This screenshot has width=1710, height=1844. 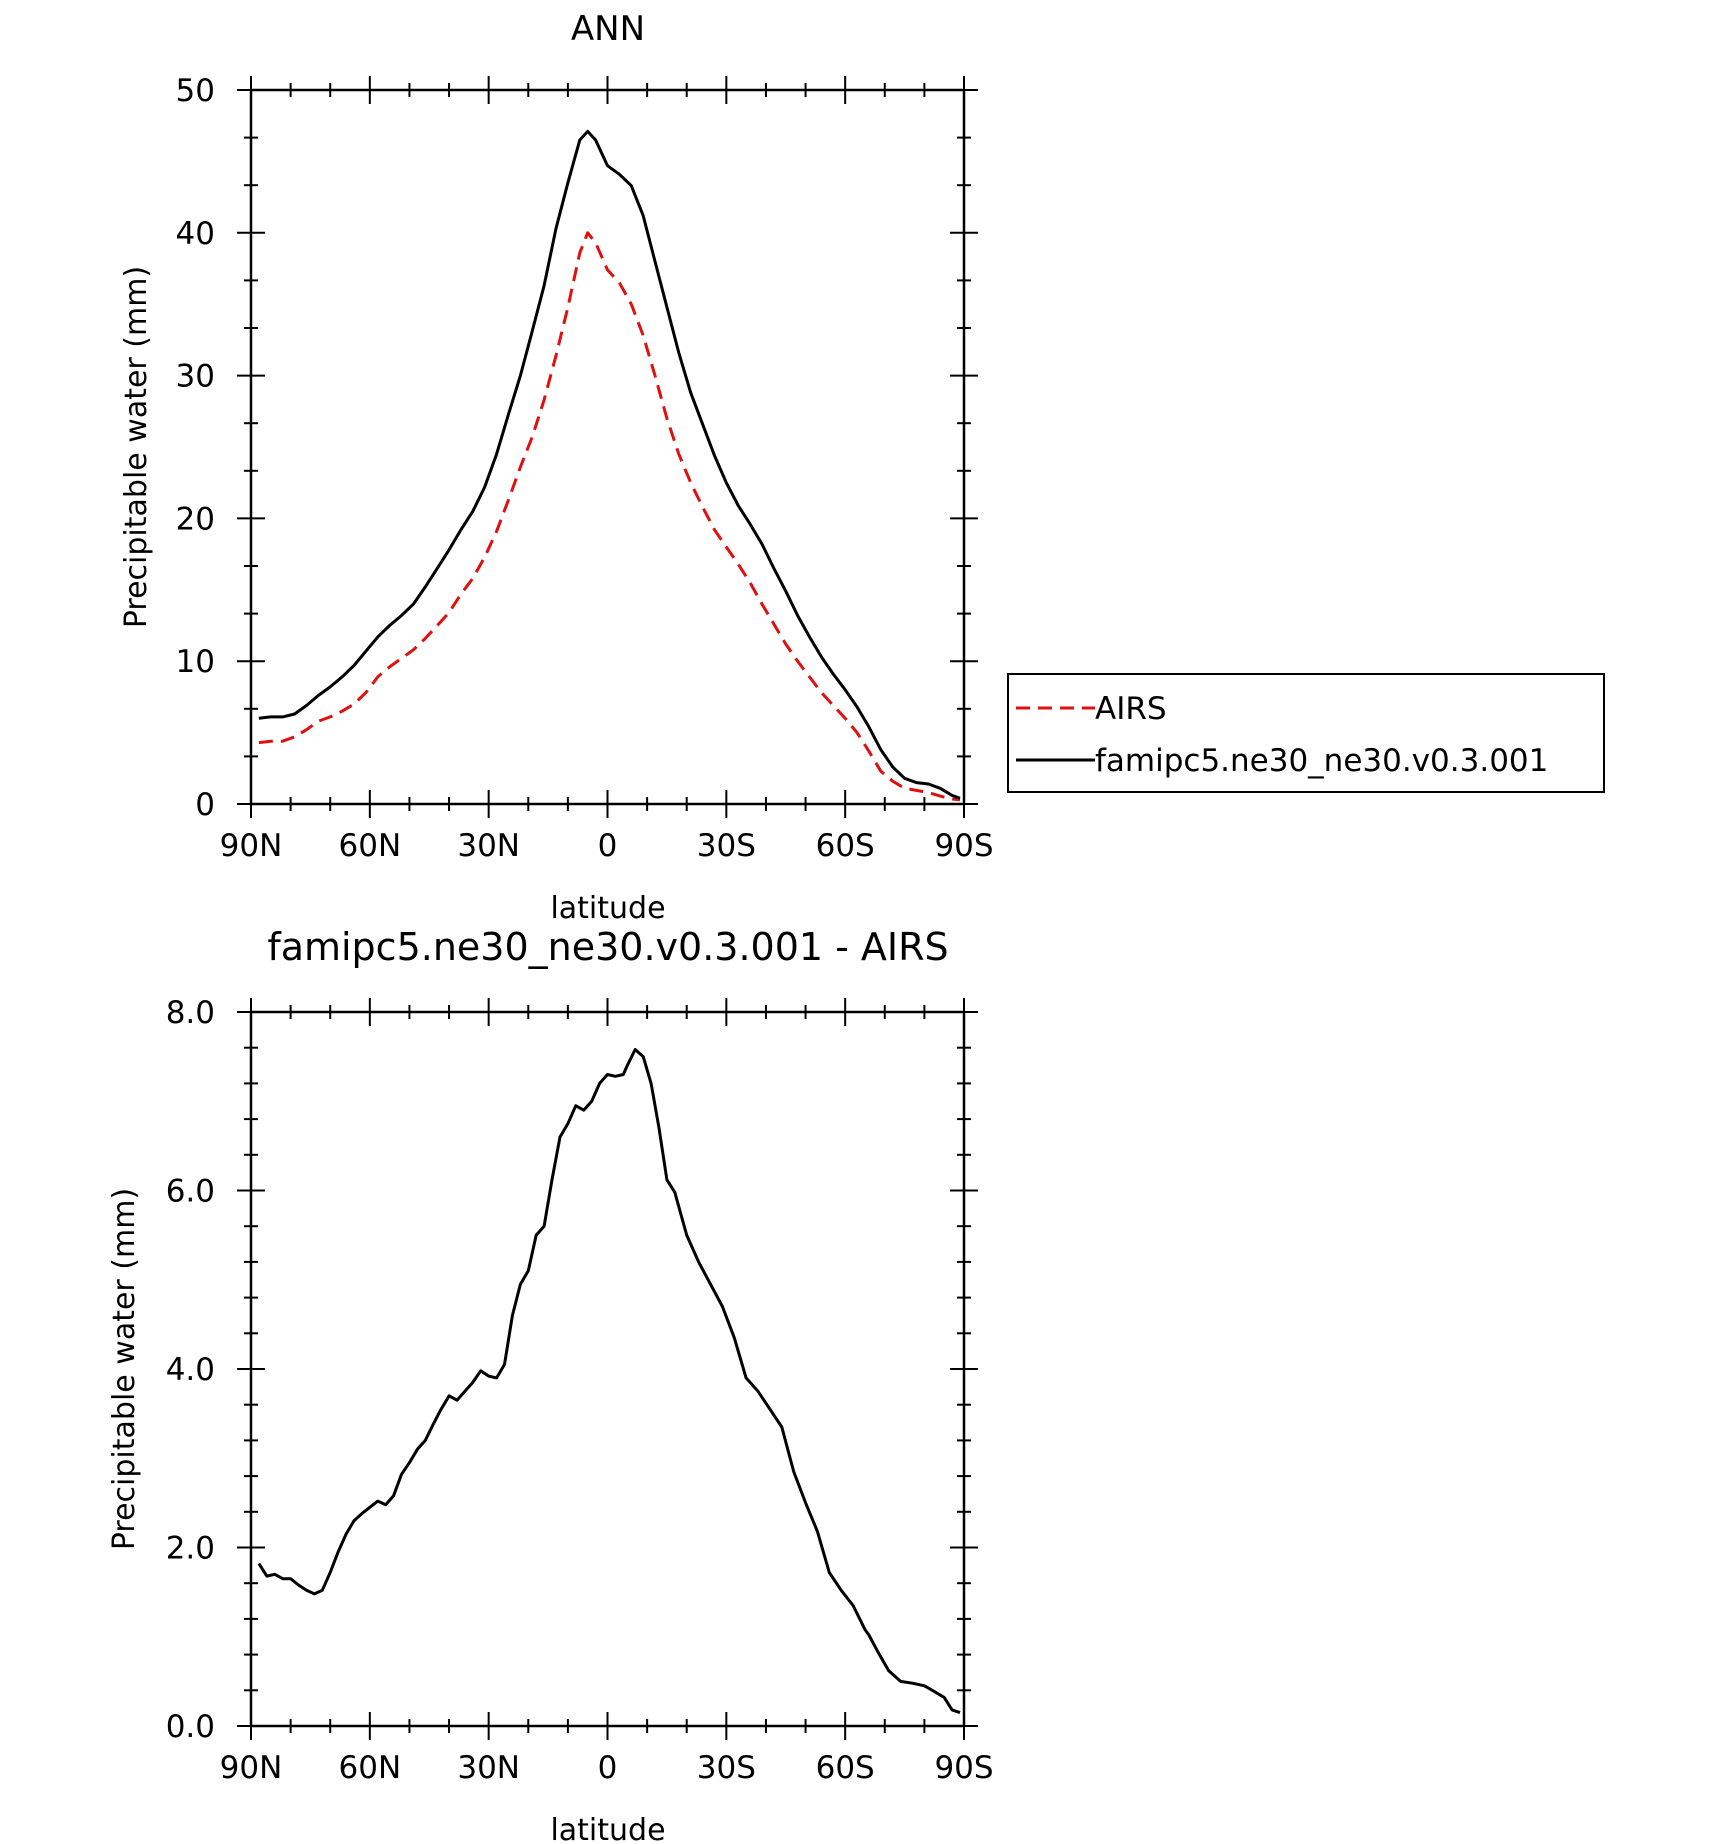 I want to click on top-y-tick-label: 40, so click(x=195, y=234).